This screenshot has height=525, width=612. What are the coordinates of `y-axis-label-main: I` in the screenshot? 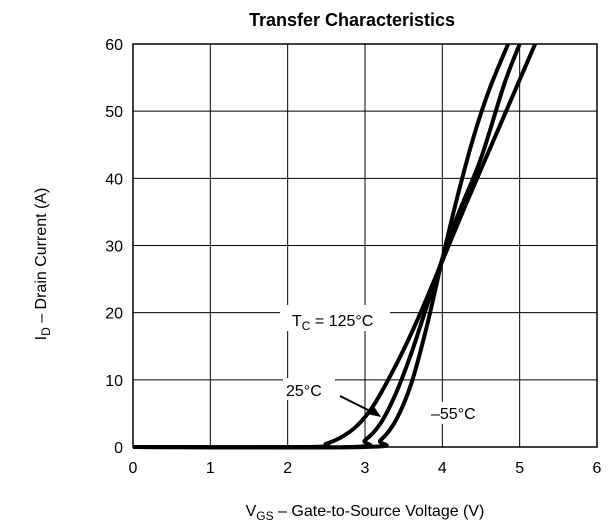 It's located at (41, 338).